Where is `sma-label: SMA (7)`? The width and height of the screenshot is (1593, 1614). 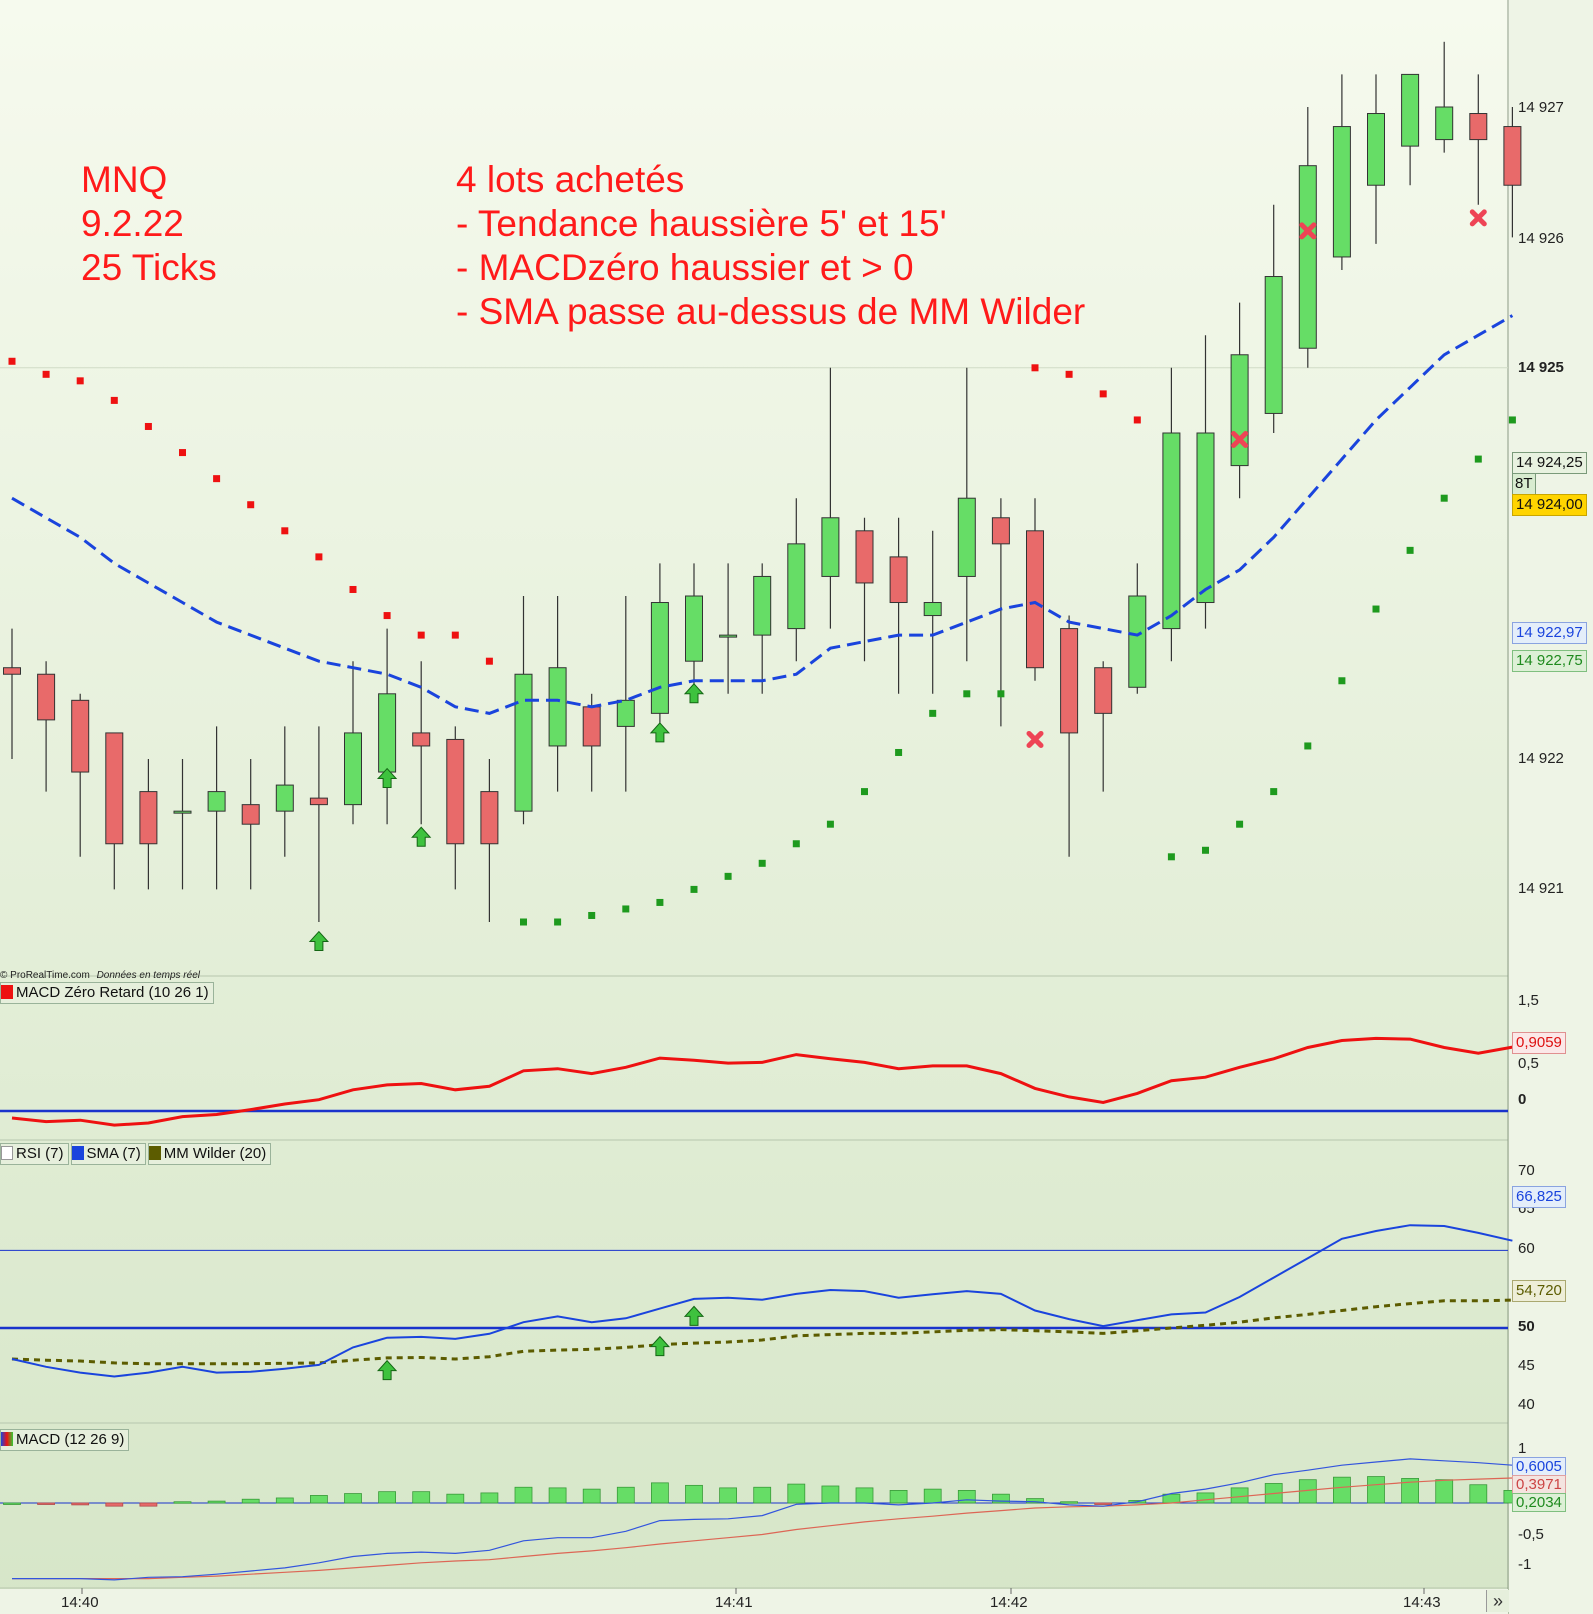
sma-label: SMA (7) is located at coordinates (108, 1154).